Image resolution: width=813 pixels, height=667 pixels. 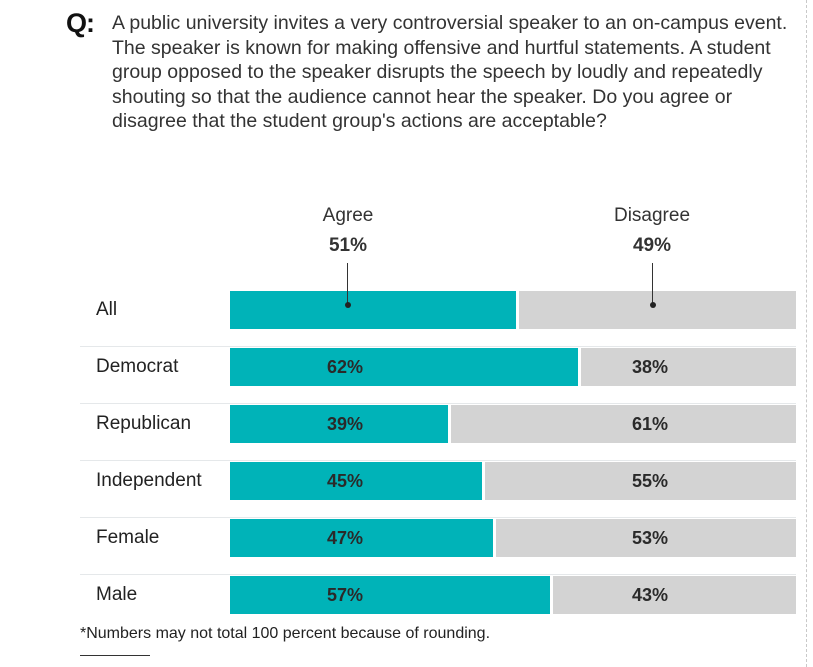 I want to click on category-label: Independent, so click(x=149, y=480).